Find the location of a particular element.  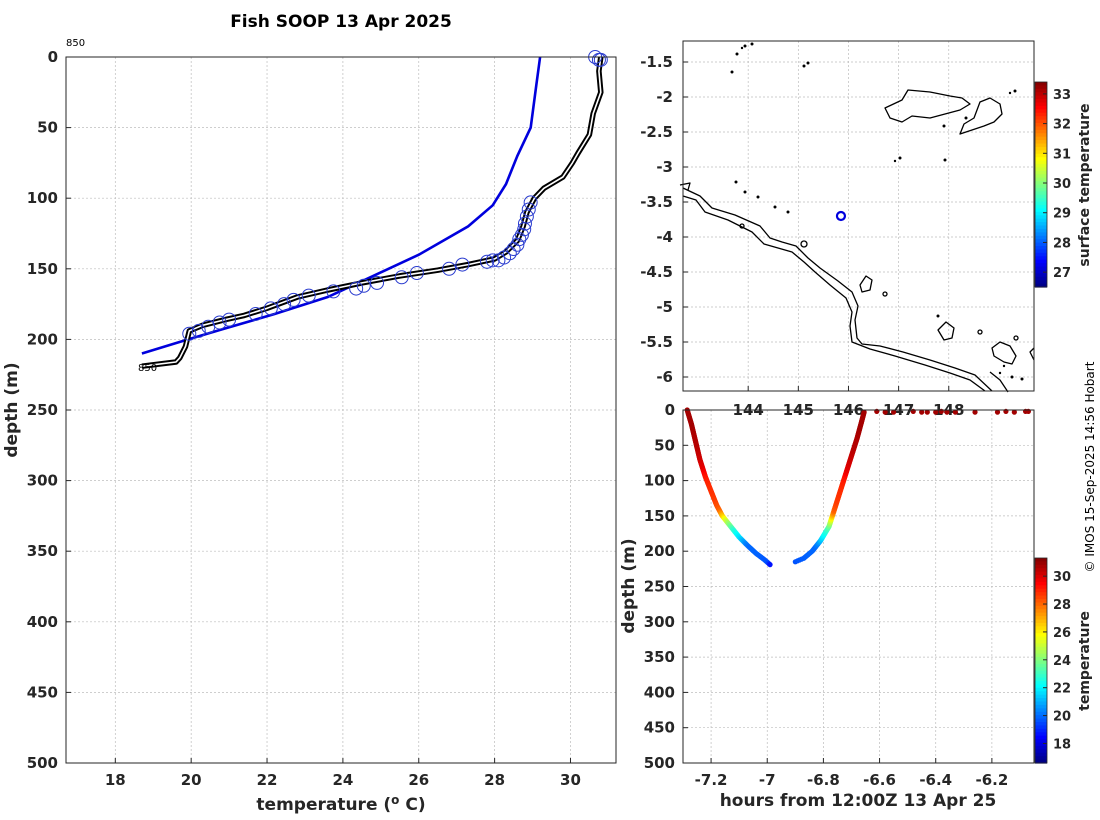

depth-time-ytick-label: 50 is located at coordinates (664, 445).